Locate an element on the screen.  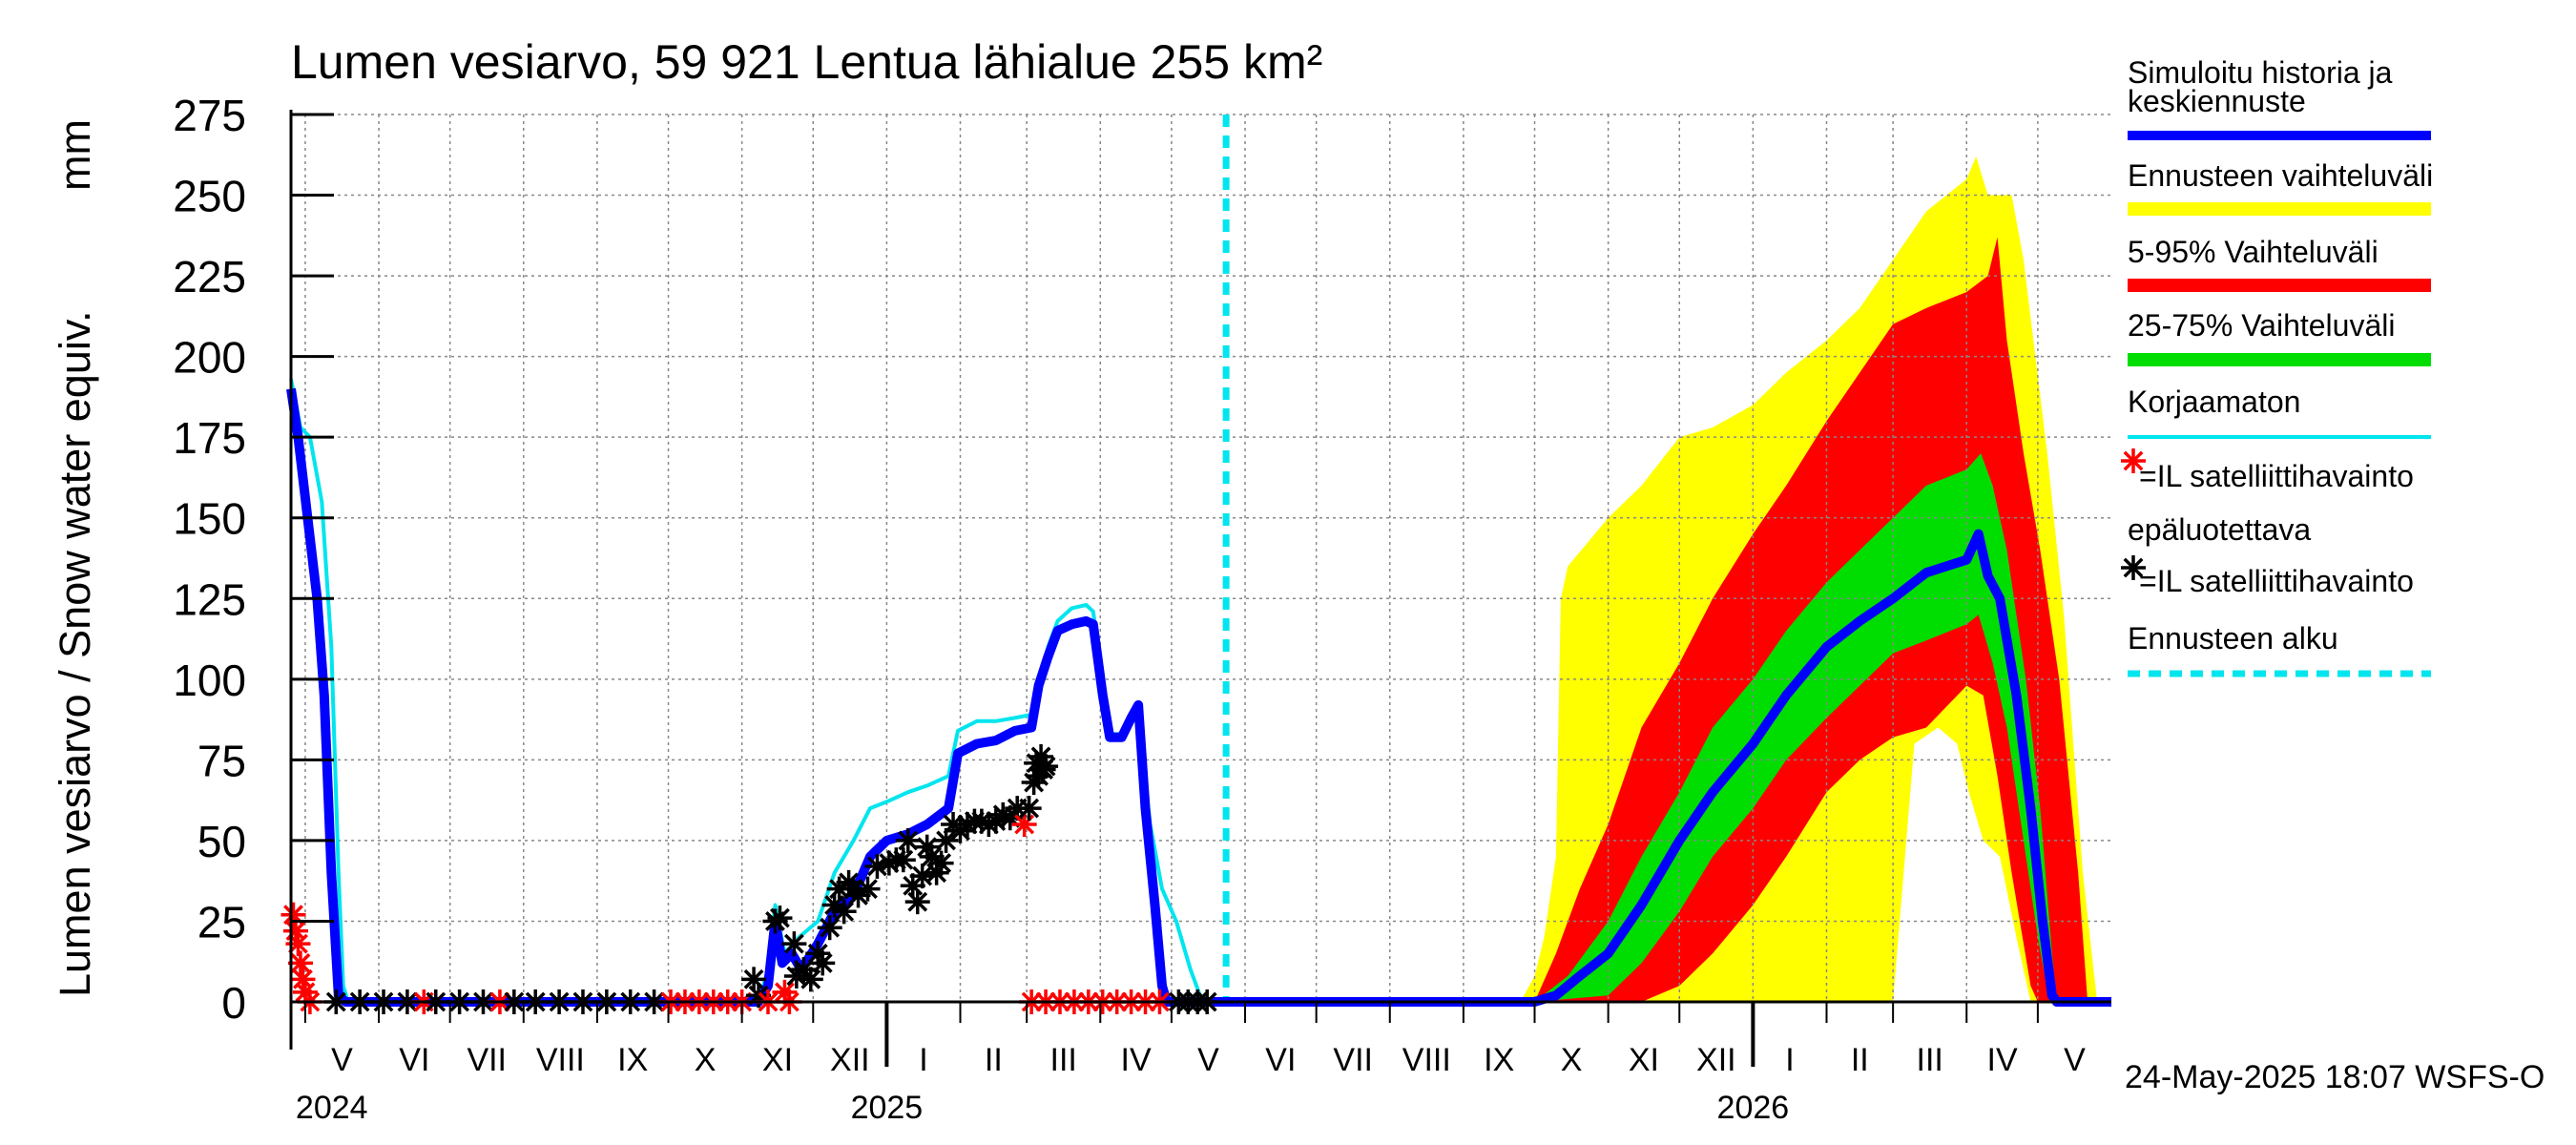
y-tick-label: 200 is located at coordinates (209, 358).